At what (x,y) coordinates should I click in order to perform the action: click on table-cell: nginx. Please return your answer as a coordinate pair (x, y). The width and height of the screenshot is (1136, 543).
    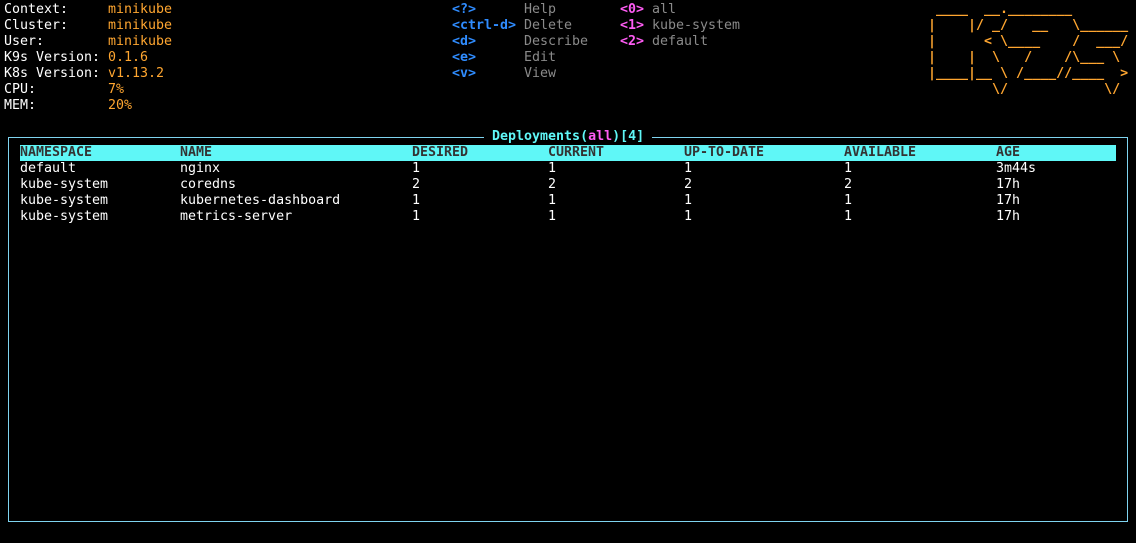
    Looking at the image, I should click on (200, 168).